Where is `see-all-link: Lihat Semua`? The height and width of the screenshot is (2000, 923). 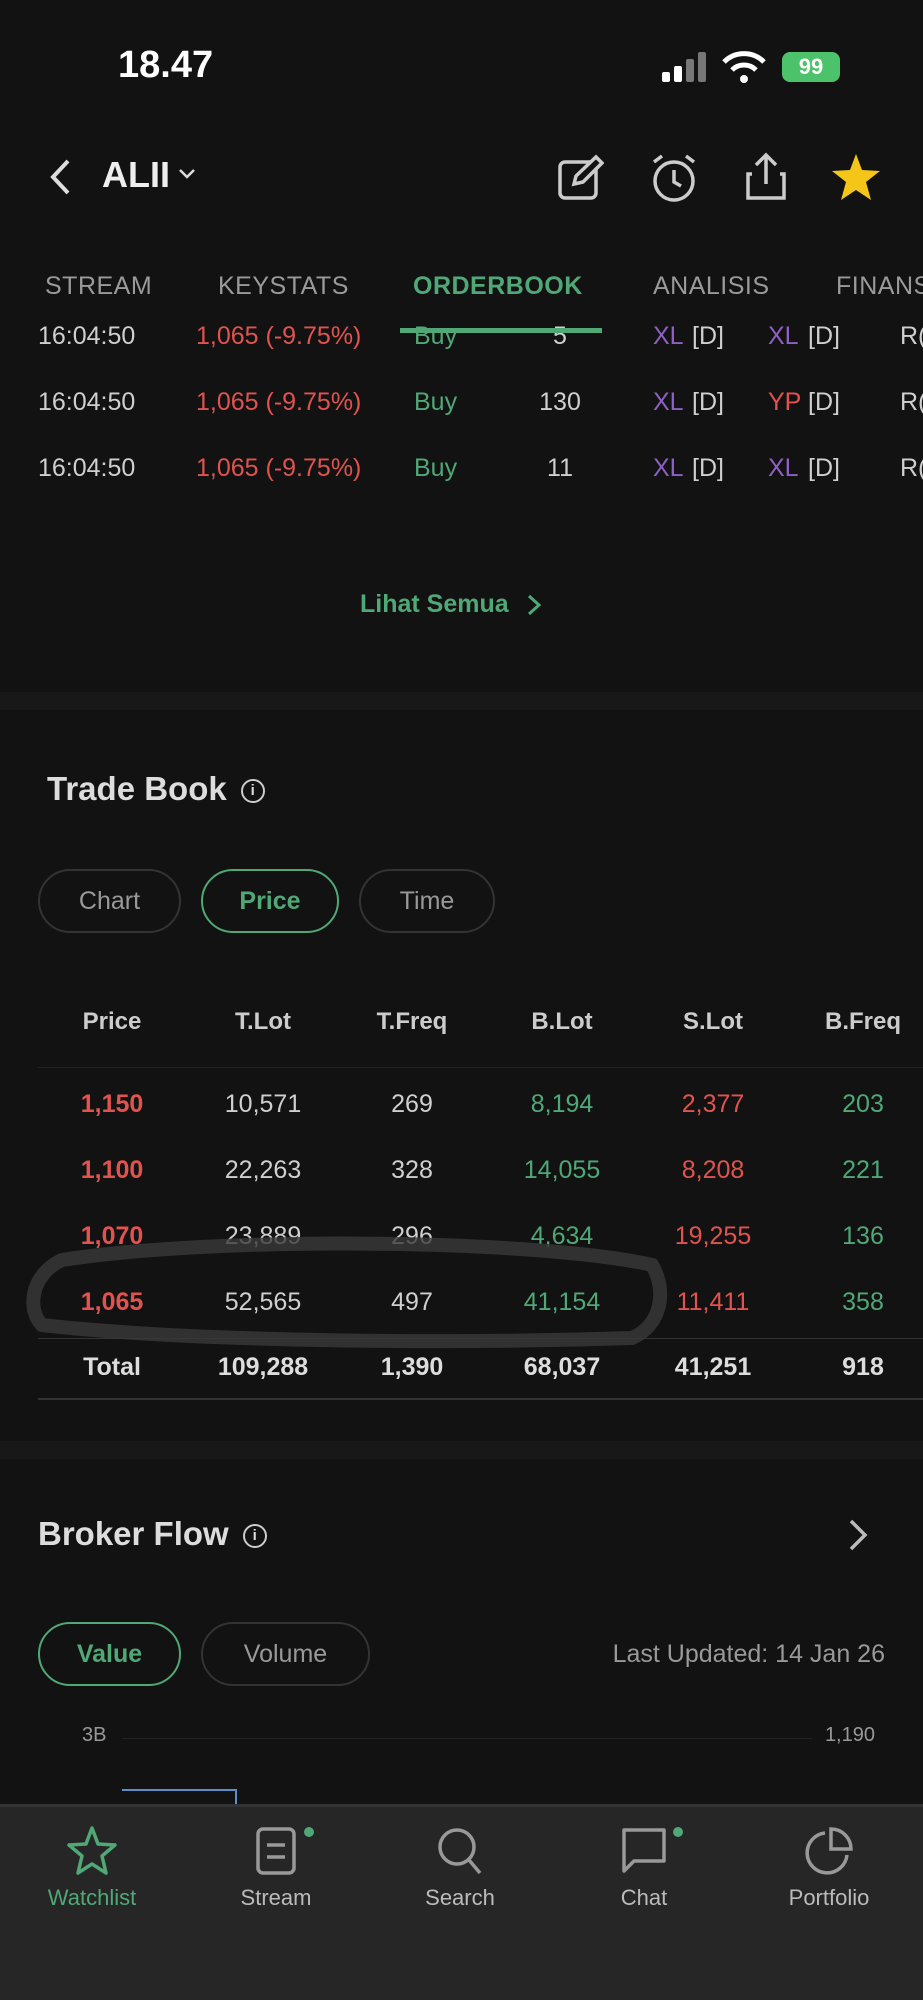
see-all-link: Lihat Semua is located at coordinates (451, 604).